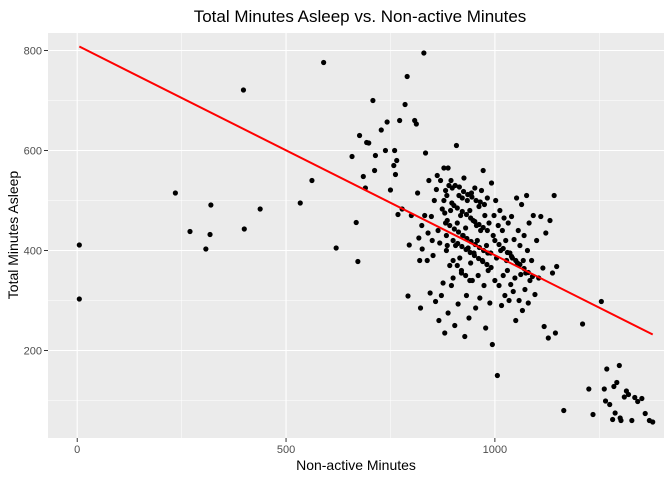 The height and width of the screenshot is (480, 672). Describe the element at coordinates (77, 450) in the screenshot. I see `x-tick-label: 0` at that location.